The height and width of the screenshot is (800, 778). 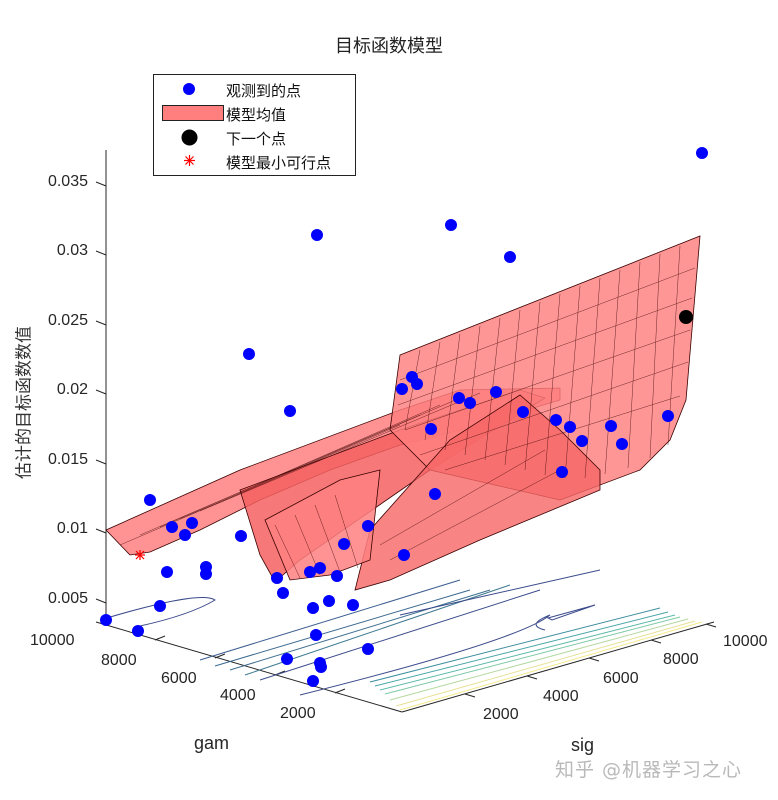 I want to click on contour-plot, so click(x=401, y=640).